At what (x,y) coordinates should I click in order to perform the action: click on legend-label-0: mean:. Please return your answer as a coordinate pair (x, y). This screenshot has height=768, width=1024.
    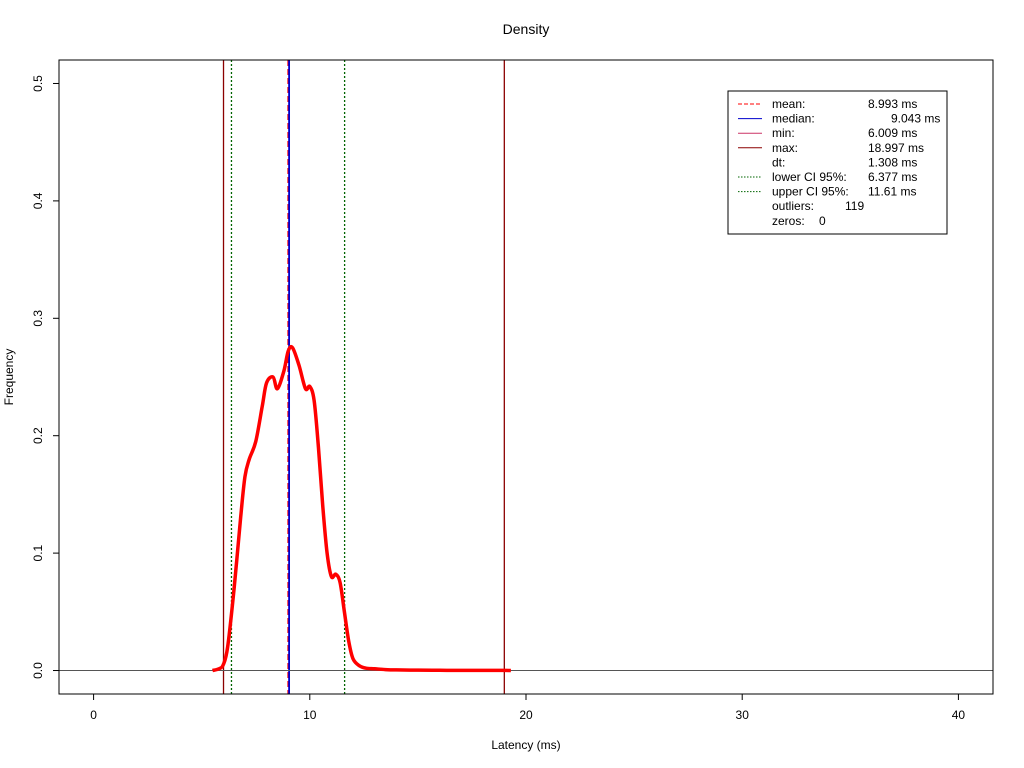
    Looking at the image, I should click on (788, 104).